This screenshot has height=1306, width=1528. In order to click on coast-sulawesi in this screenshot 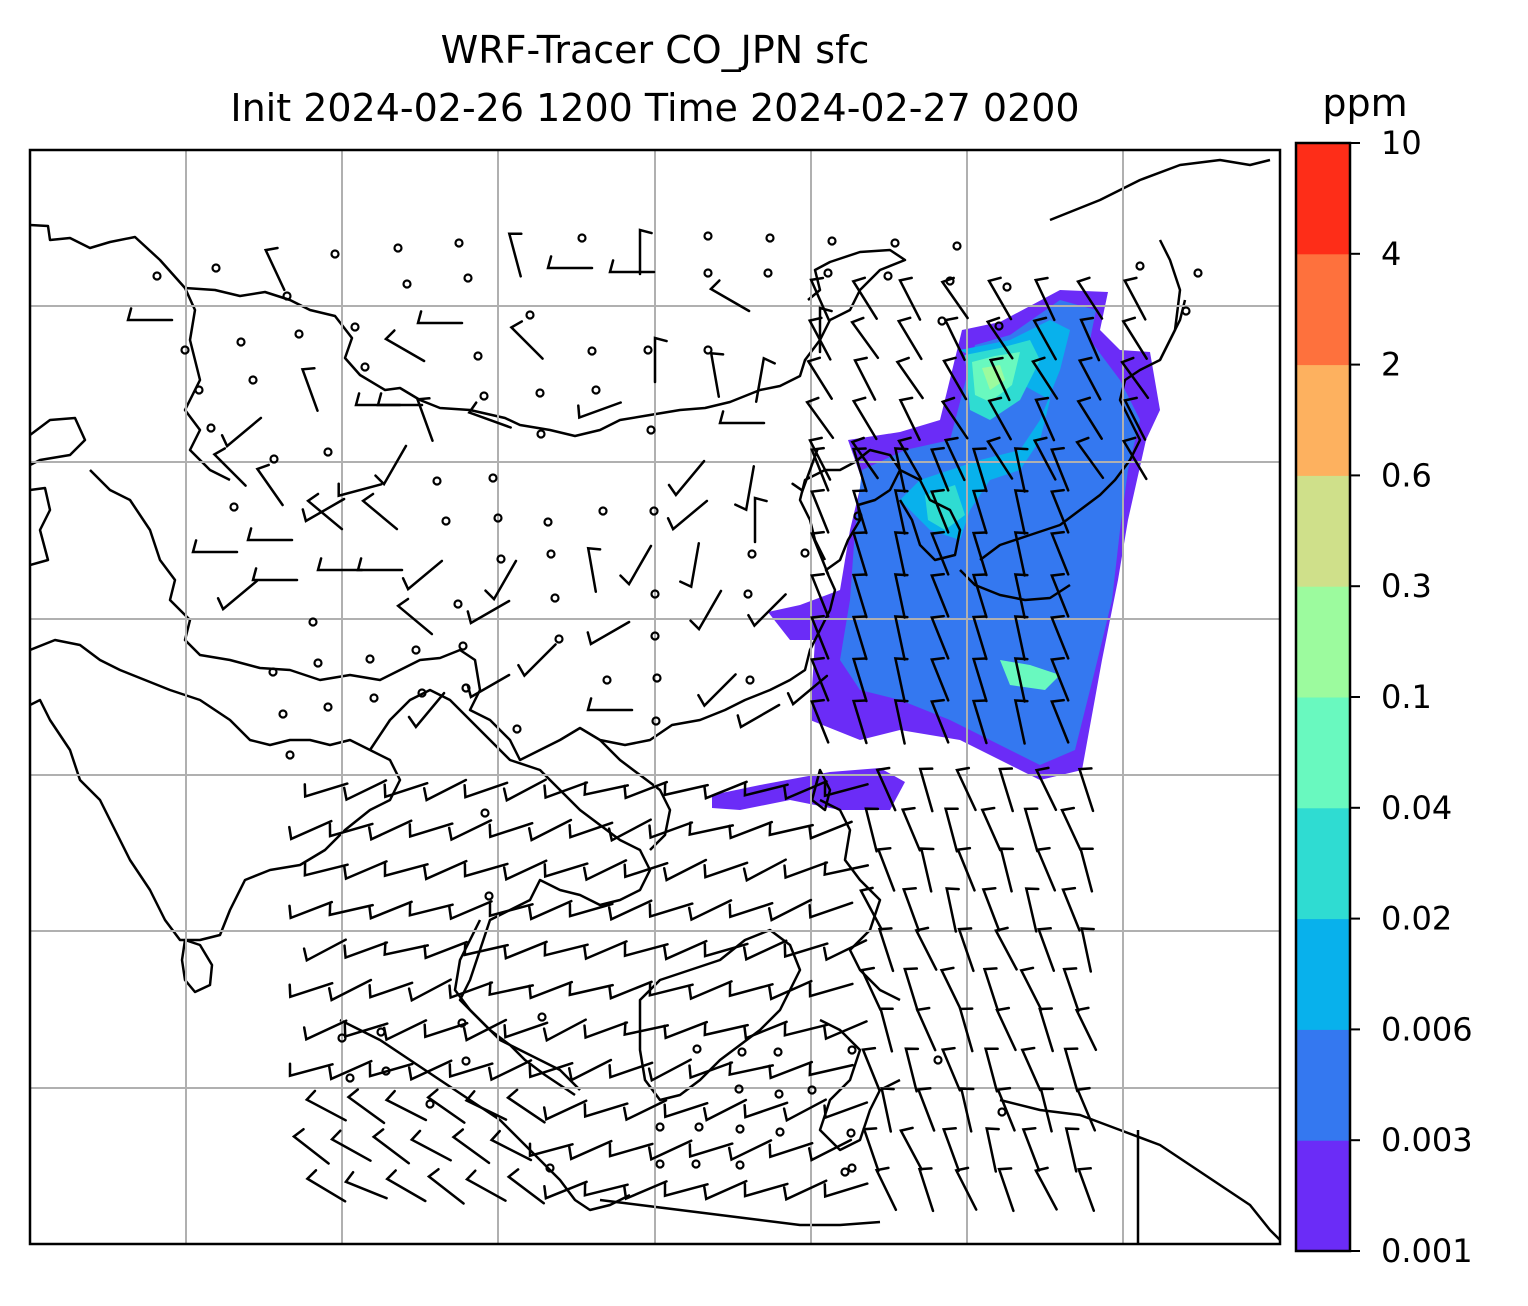, I will do `click(859, 1085)`.